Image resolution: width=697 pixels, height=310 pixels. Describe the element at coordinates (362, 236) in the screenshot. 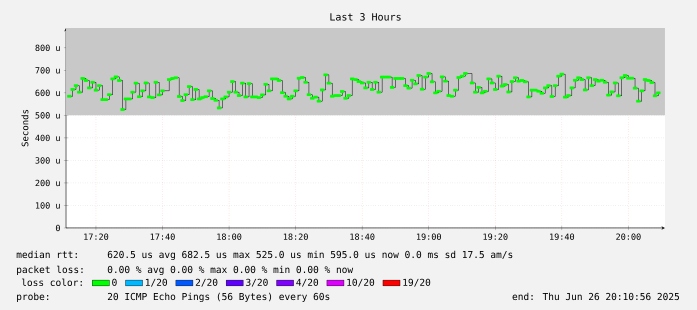

I see `x-tick-label: 18:40` at that location.